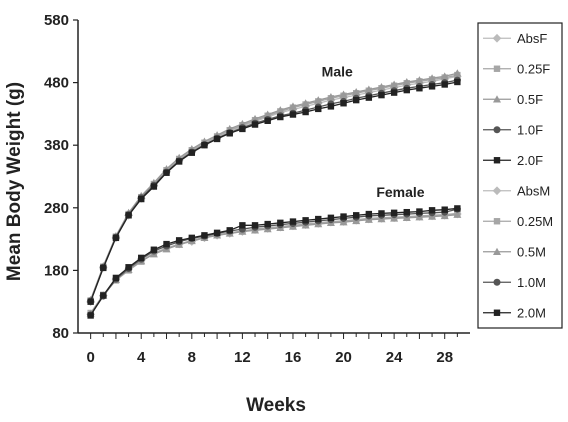 Image resolution: width=568 pixels, height=422 pixels. Describe the element at coordinates (535, 221) in the screenshot. I see `legend-label: 0.25M` at that location.